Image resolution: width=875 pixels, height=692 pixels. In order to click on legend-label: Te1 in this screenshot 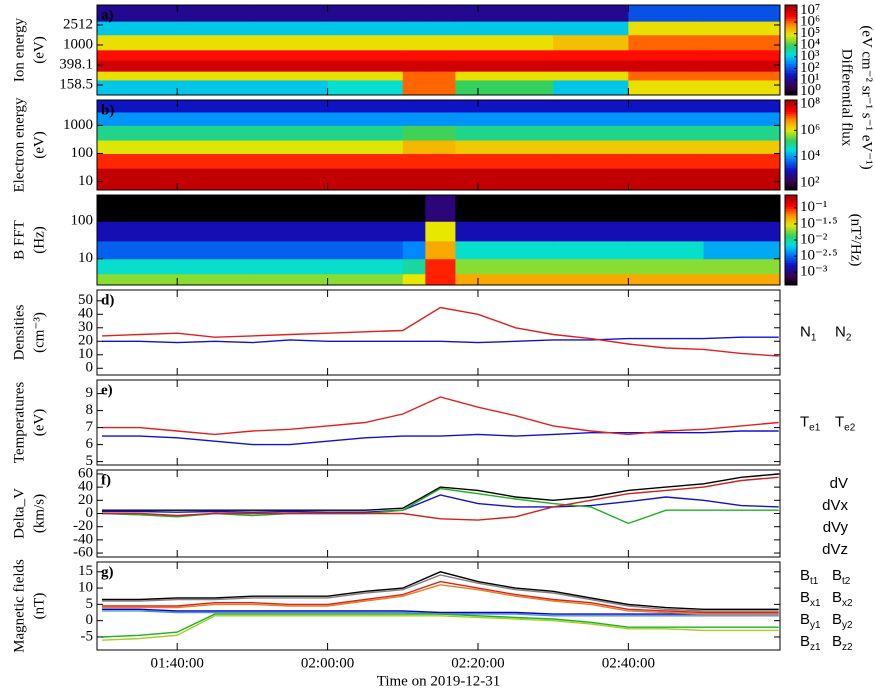, I will do `click(810, 423)`.